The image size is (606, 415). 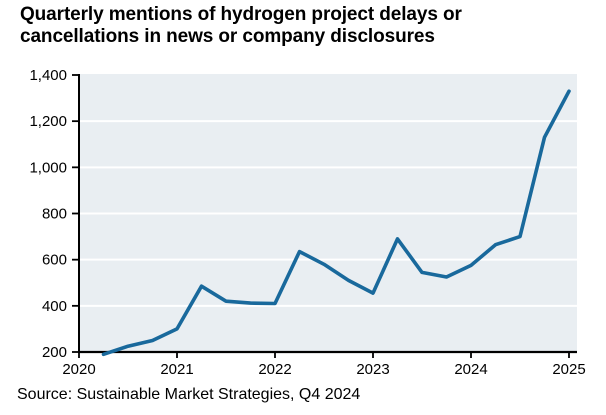 I want to click on y-tick-label: 800, so click(x=54, y=214).